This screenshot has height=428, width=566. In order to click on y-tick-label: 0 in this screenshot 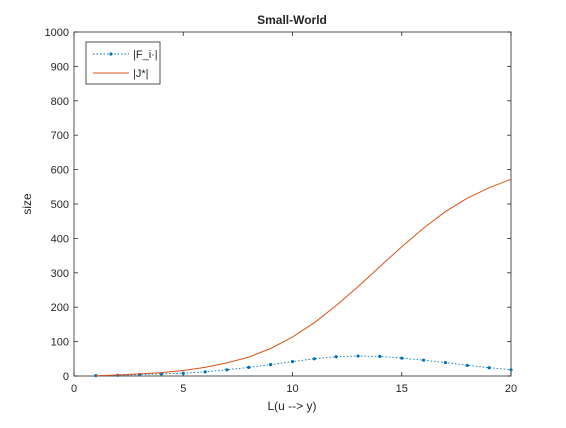, I will do `click(66, 377)`.